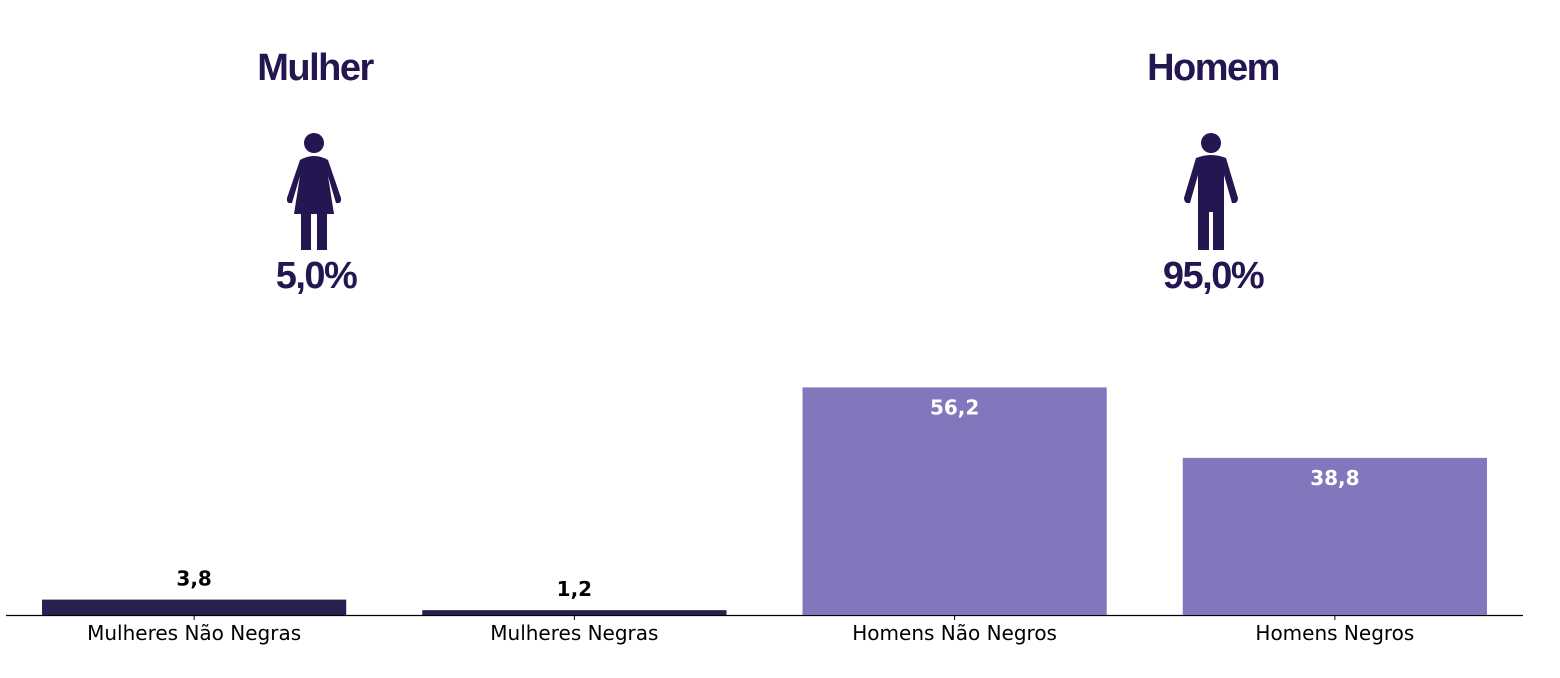 This screenshot has height=678, width=1560. I want to click on x-tick-label: Homens Não Negros, so click(954, 633).